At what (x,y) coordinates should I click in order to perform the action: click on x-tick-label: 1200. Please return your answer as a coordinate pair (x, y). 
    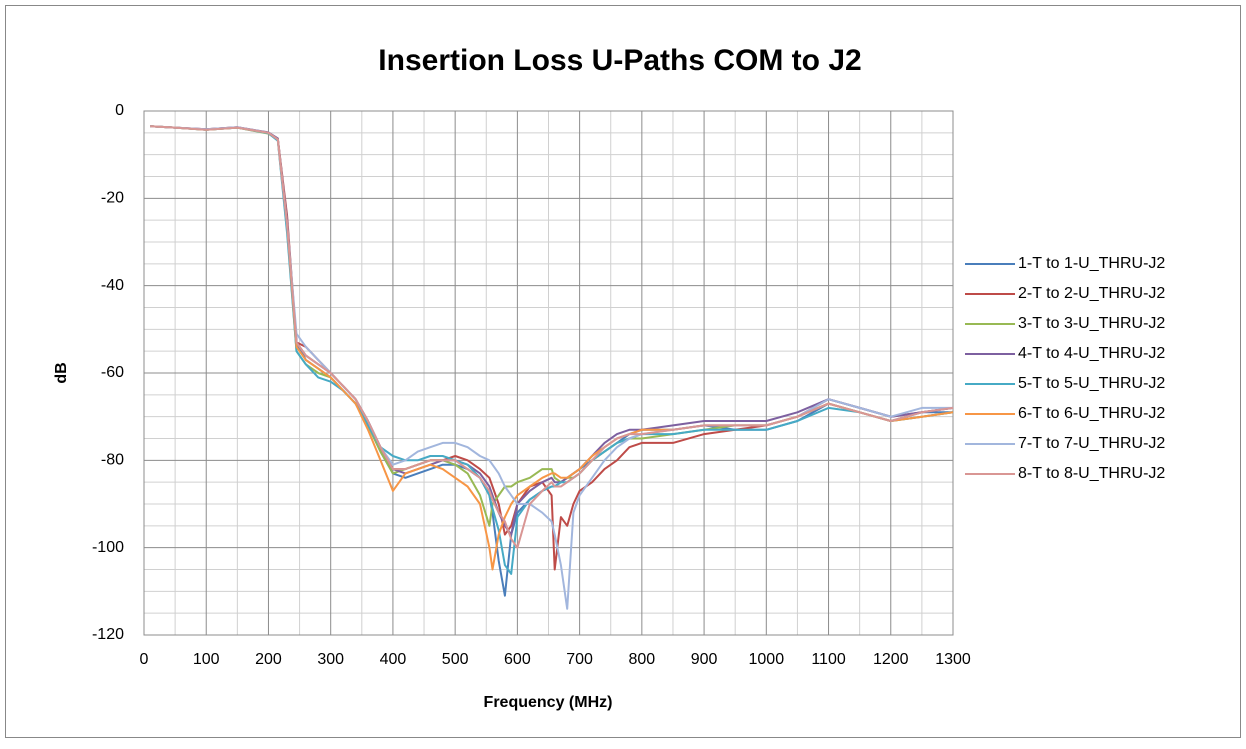
    Looking at the image, I should click on (891, 659).